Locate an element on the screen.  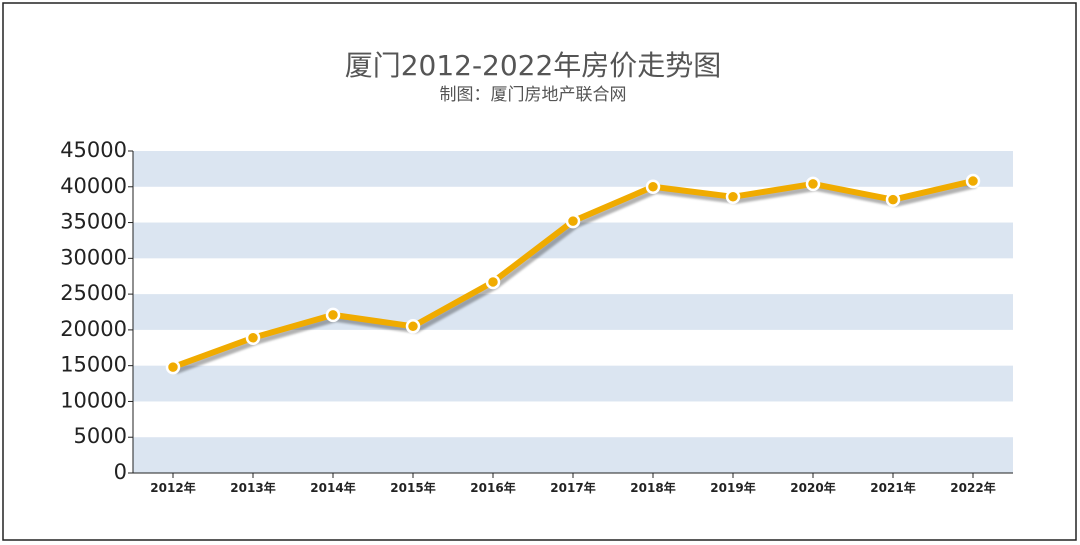
y-tick-label: 40000 is located at coordinates (93, 186).